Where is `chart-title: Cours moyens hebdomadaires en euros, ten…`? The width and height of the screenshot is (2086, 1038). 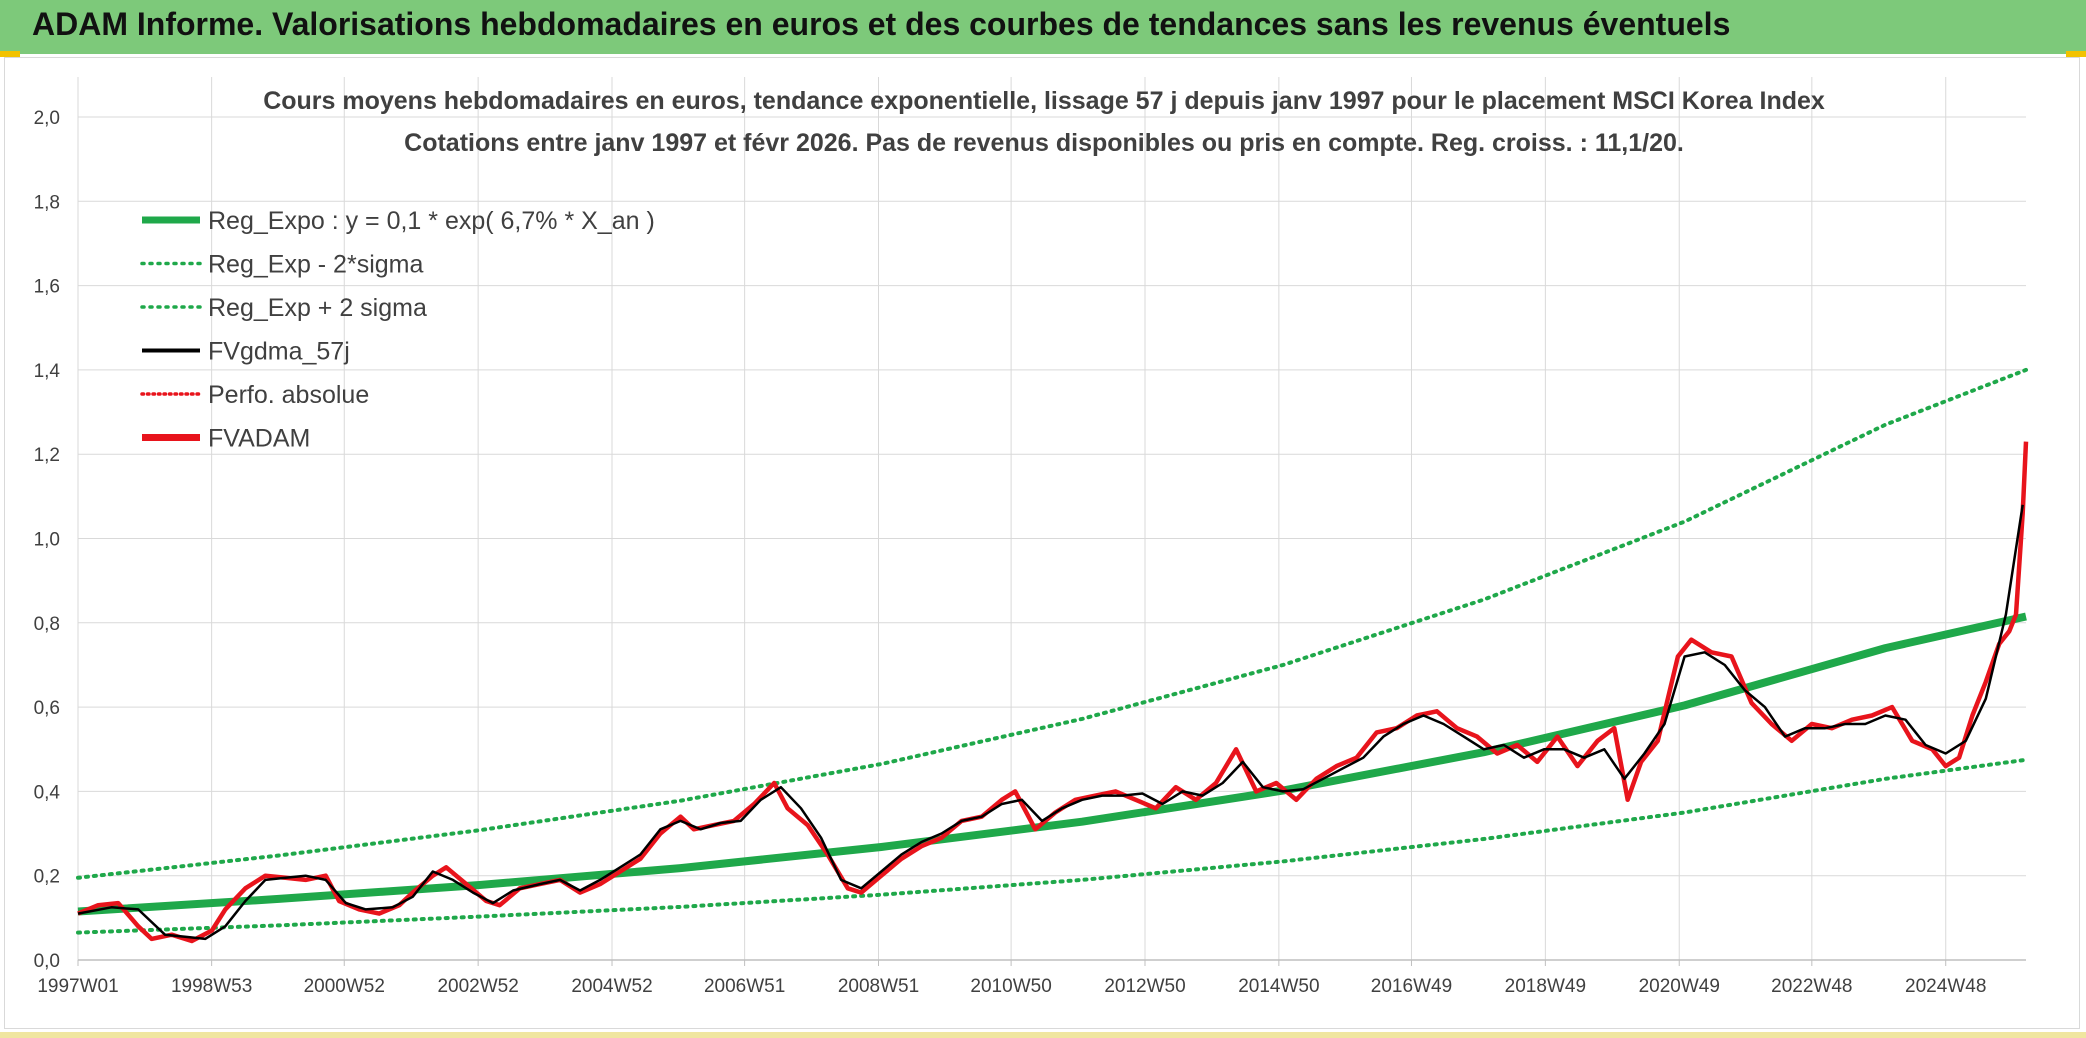
chart-title: Cours moyens hebdomadaires en euros, ten… is located at coordinates (1044, 101).